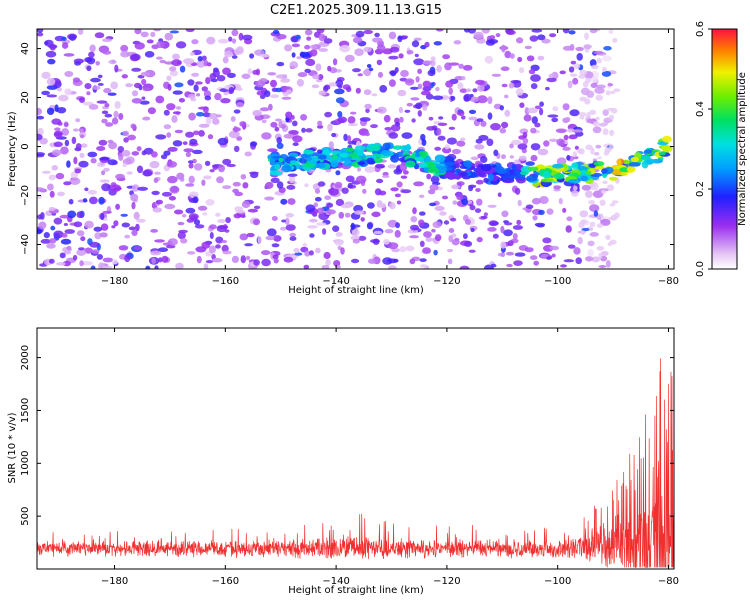 This screenshot has width=750, height=600. Describe the element at coordinates (356, 590) in the screenshot. I see `snr-x-label: Height of straight line (km)` at that location.